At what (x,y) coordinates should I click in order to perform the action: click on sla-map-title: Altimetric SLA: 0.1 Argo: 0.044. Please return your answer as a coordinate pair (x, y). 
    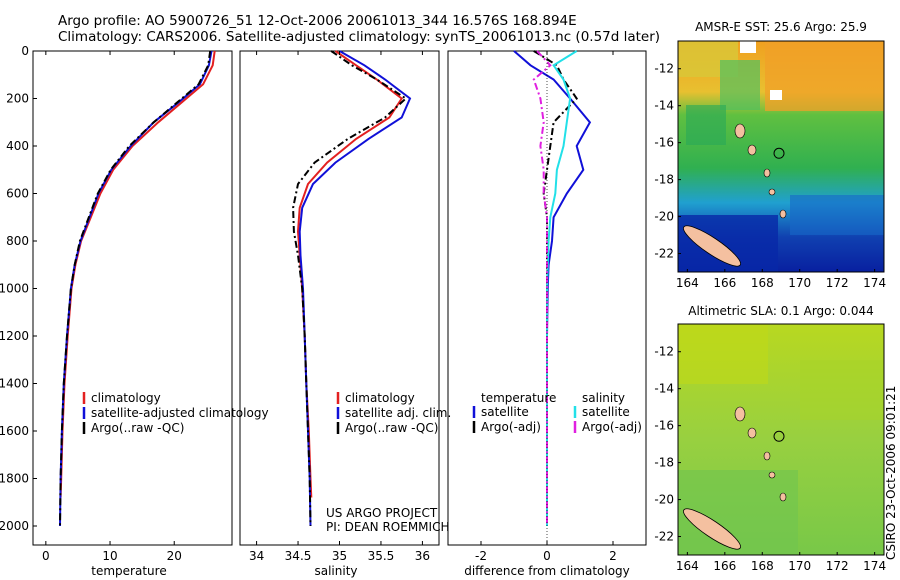
    Looking at the image, I should click on (780, 311).